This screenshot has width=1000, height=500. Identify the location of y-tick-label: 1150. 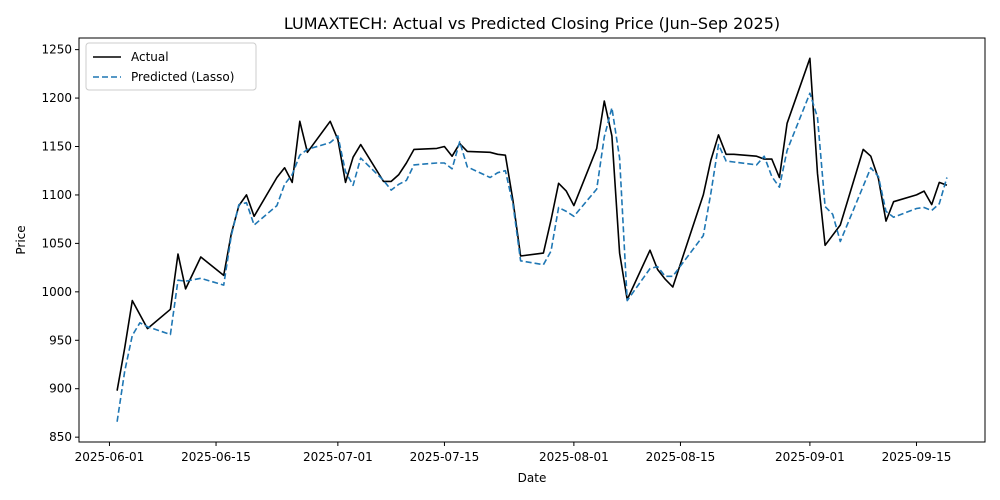
(56, 147).